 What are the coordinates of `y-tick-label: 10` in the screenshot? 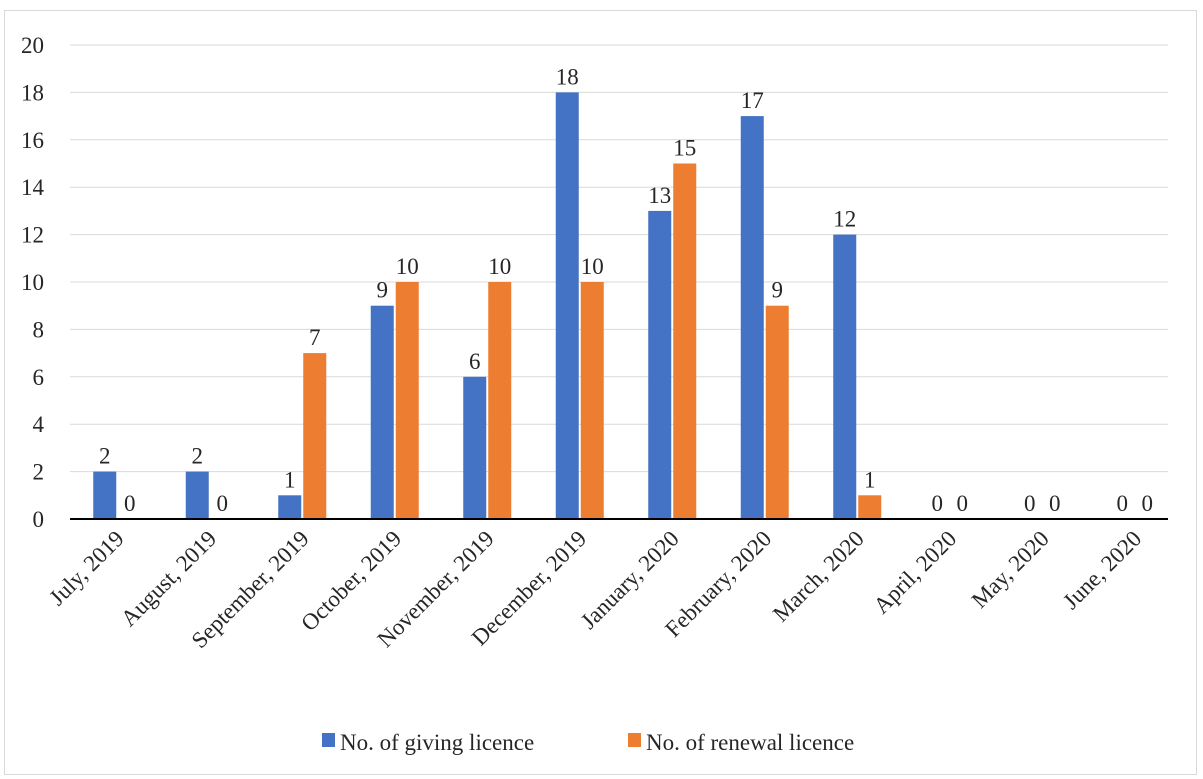 It's located at (32, 282).